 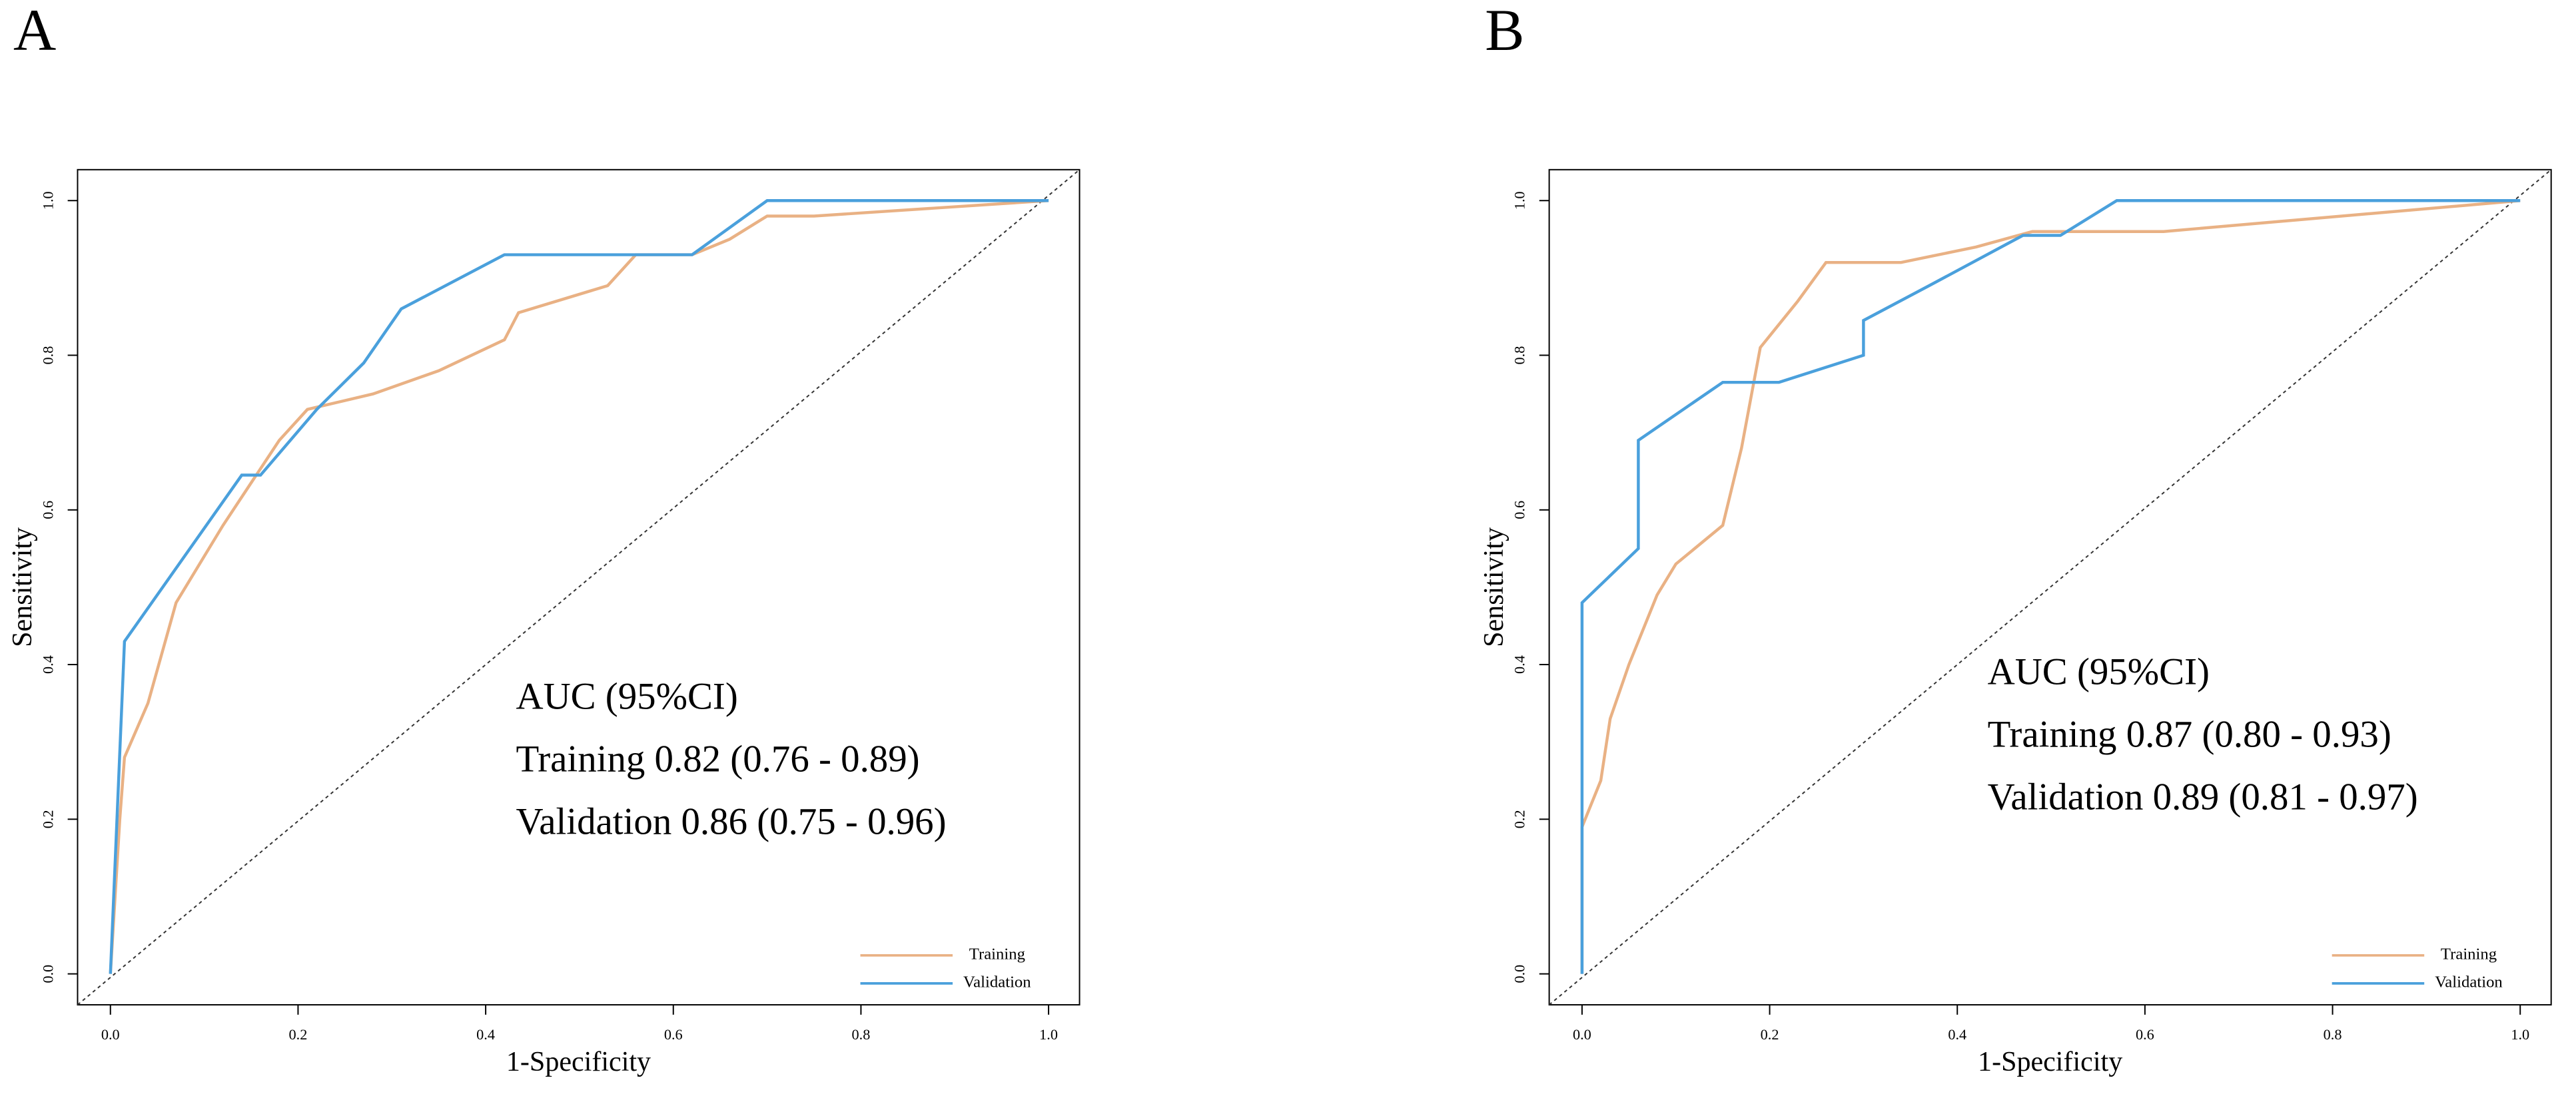 I want to click on annotation: Training 0.87 (0.80 - 0.93), so click(x=2189, y=734).